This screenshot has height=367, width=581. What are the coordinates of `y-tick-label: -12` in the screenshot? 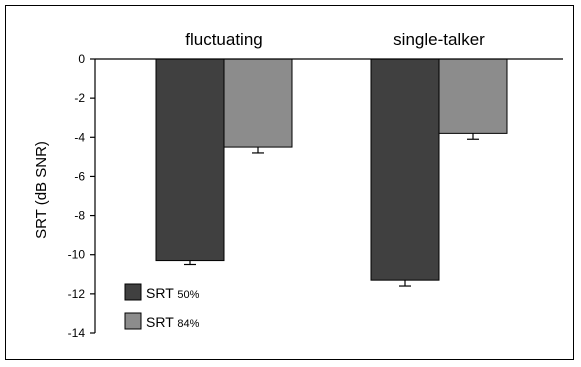 It's located at (77, 294).